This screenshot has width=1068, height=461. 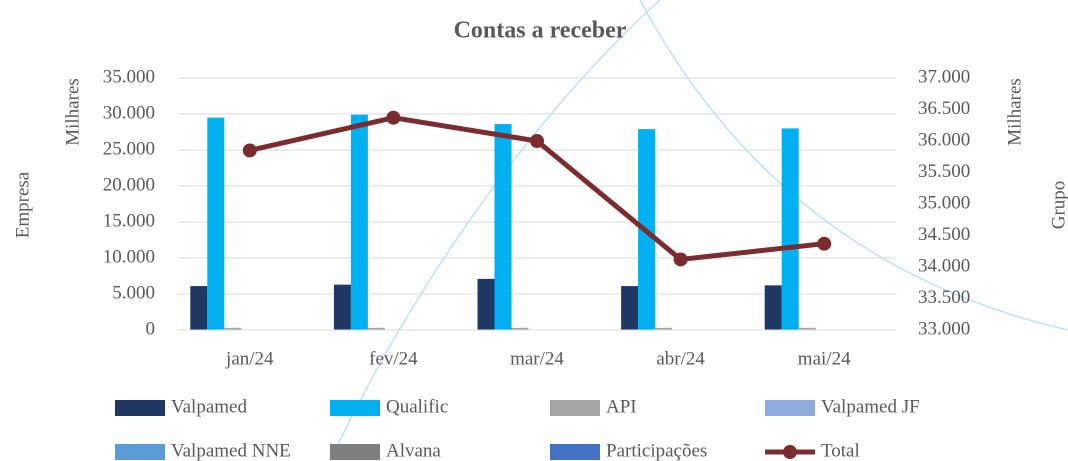 I want to click on y-tick-label: 15.000, so click(x=129, y=220).